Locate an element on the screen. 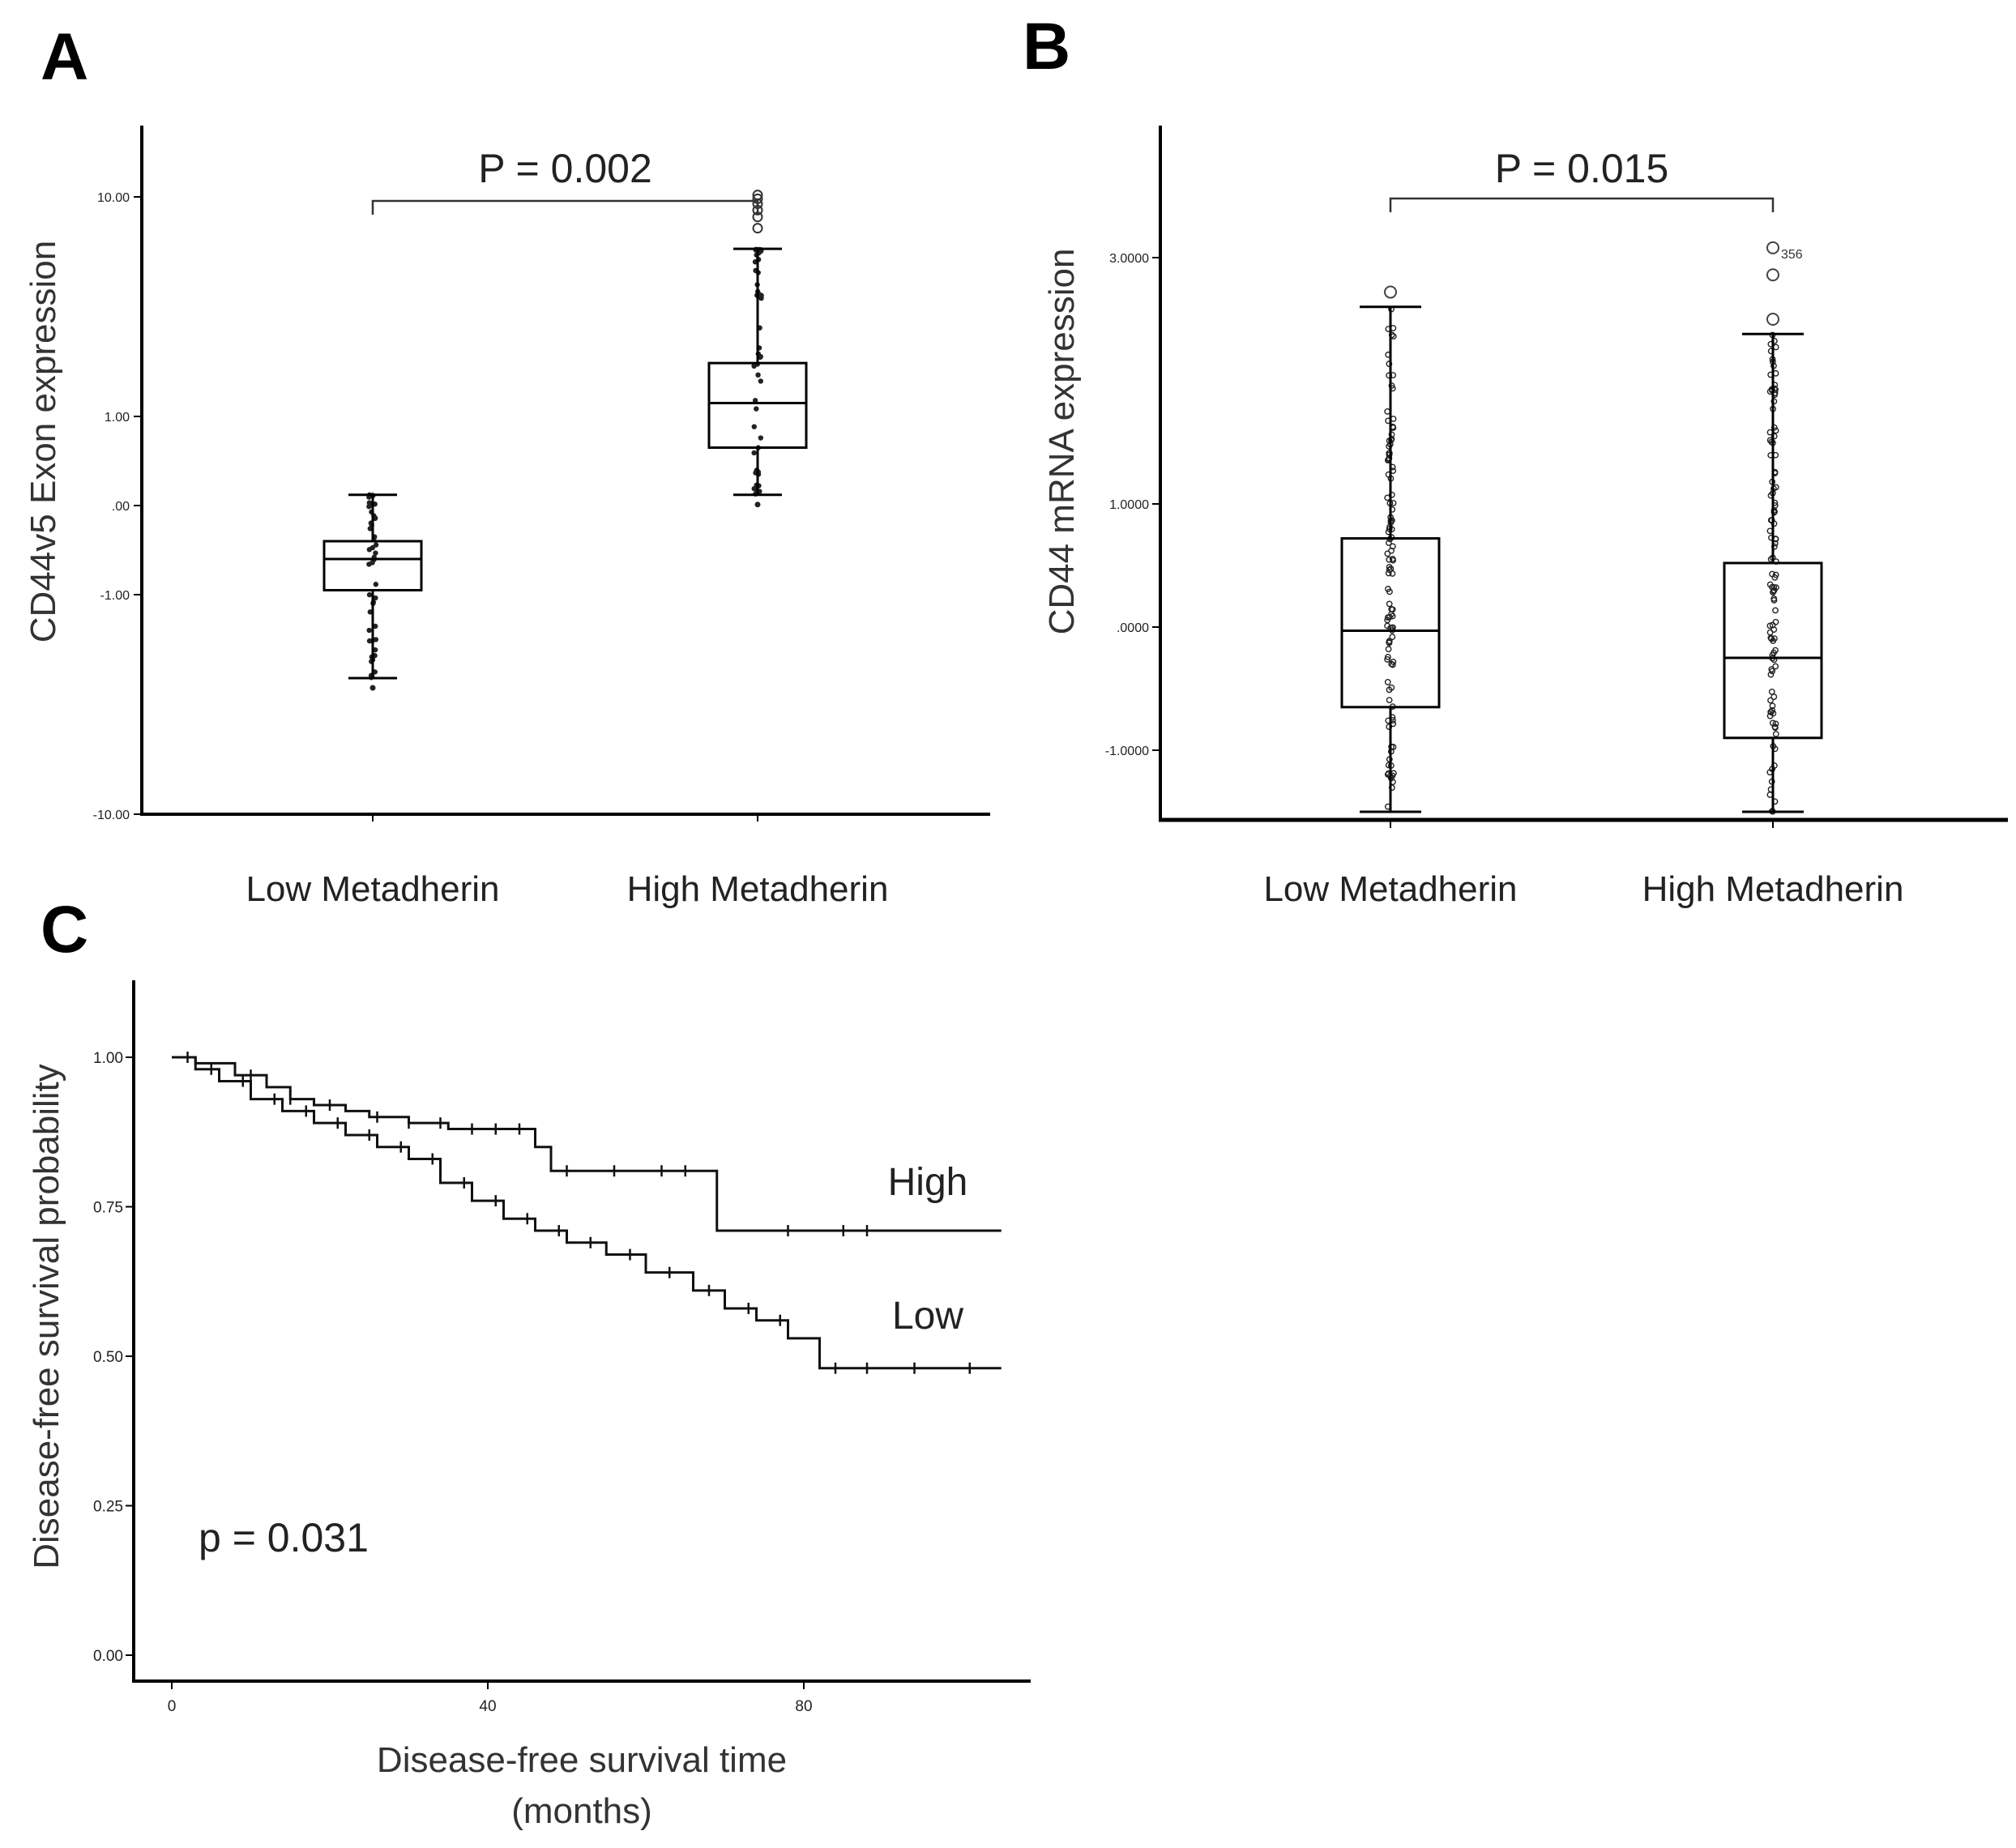 The width and height of the screenshot is (2016, 1848). panel-c-series-high is located at coordinates (587, 1146).